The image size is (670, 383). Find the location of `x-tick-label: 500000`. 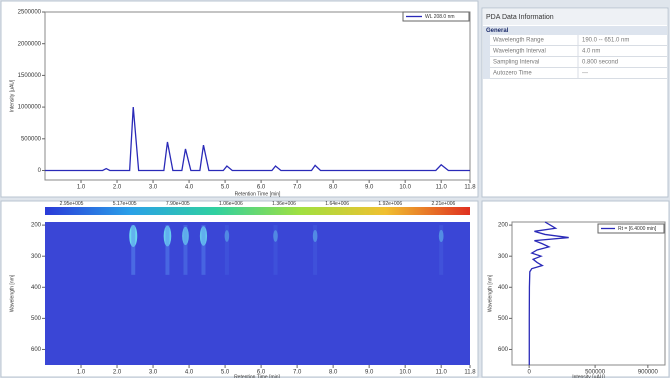

x-tick-label: 500000 is located at coordinates (595, 373).